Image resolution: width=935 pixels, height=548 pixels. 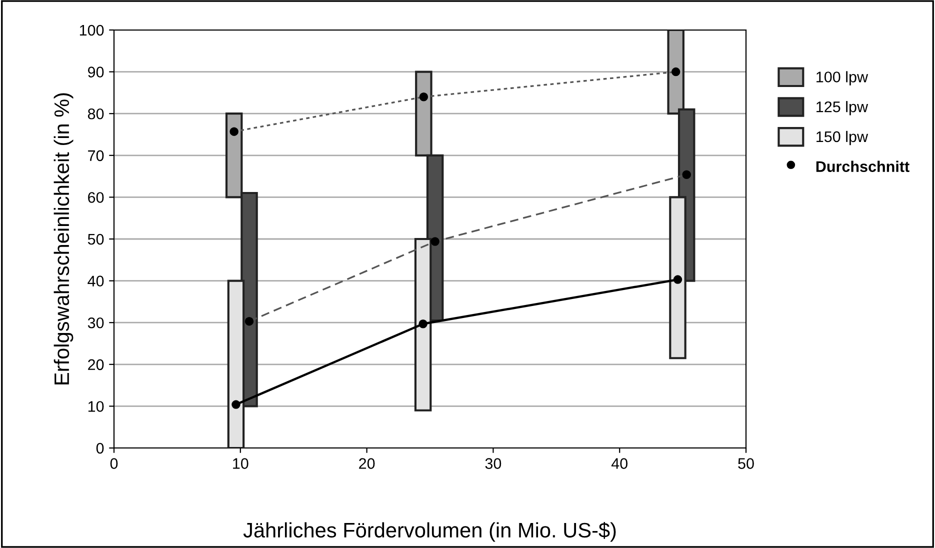 What do you see at coordinates (114, 463) in the screenshot?
I see `x-tick-label: 0` at bounding box center [114, 463].